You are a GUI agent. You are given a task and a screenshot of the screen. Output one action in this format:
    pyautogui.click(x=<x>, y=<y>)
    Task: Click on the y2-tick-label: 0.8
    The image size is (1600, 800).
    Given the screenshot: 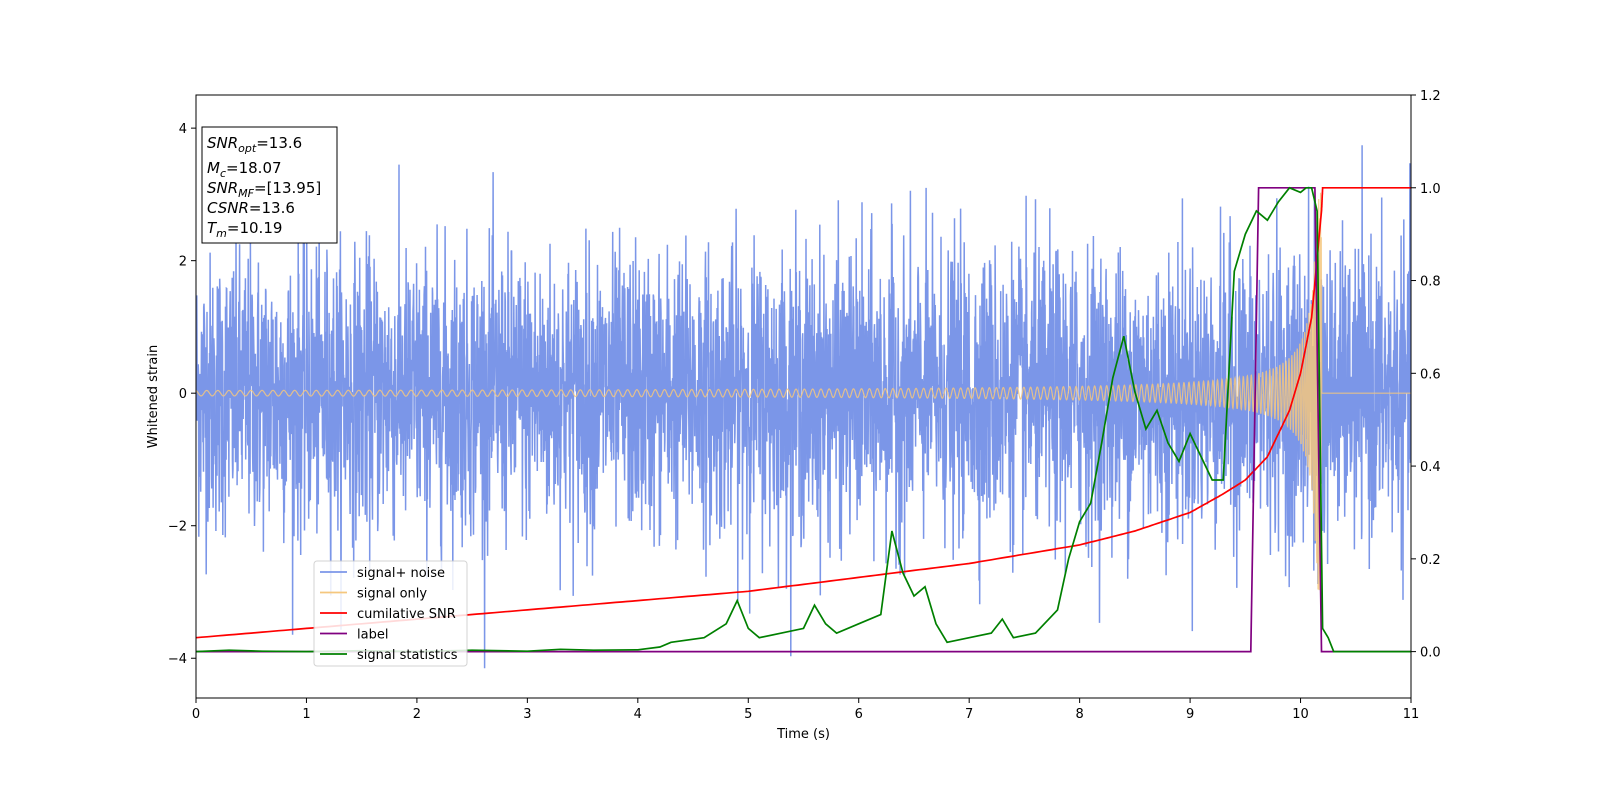 What is the action you would take?
    pyautogui.click(x=1430, y=282)
    